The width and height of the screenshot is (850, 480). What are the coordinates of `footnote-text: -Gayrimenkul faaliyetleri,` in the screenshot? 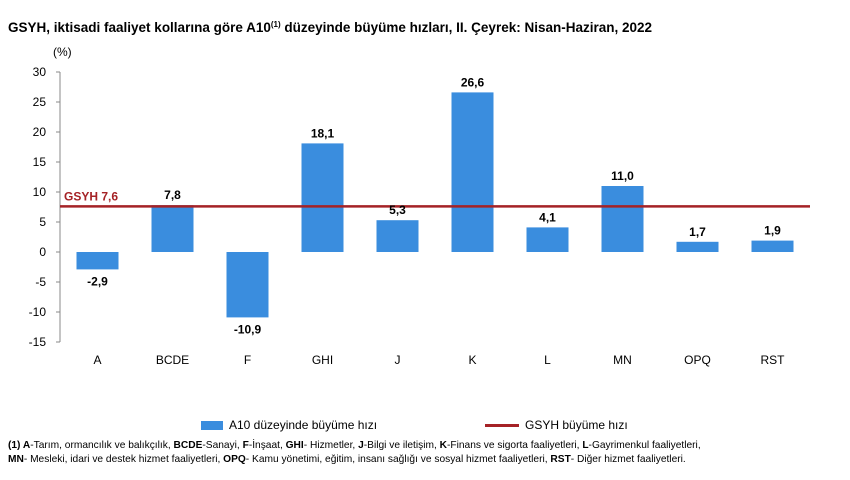 It's located at (644, 445).